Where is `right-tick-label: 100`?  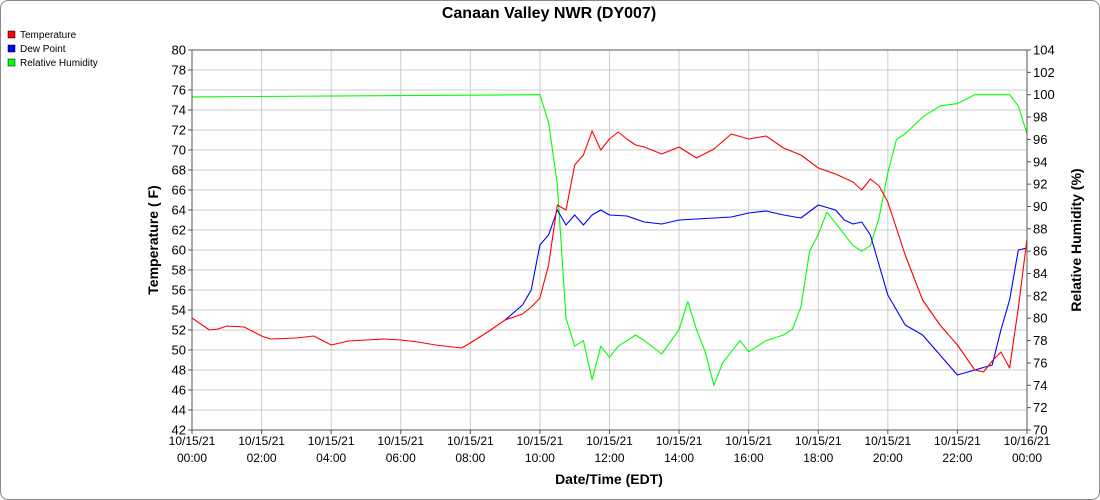
right-tick-label: 100 is located at coordinates (1044, 94).